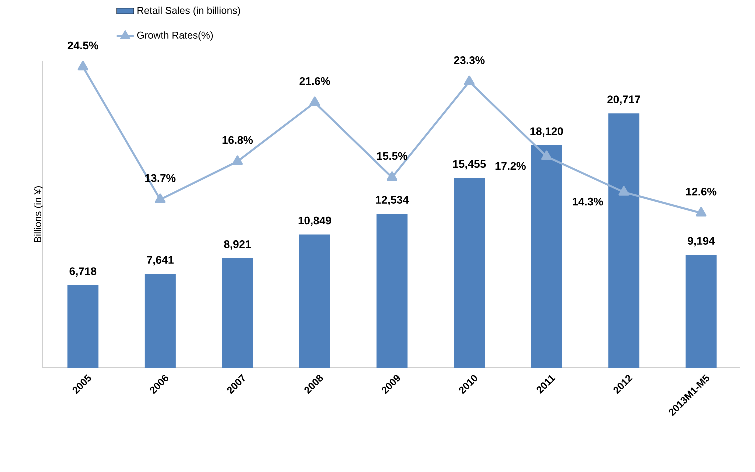 The height and width of the screenshot is (472, 755). I want to click on y-axis-title: Billions (in ¥), so click(39, 214).